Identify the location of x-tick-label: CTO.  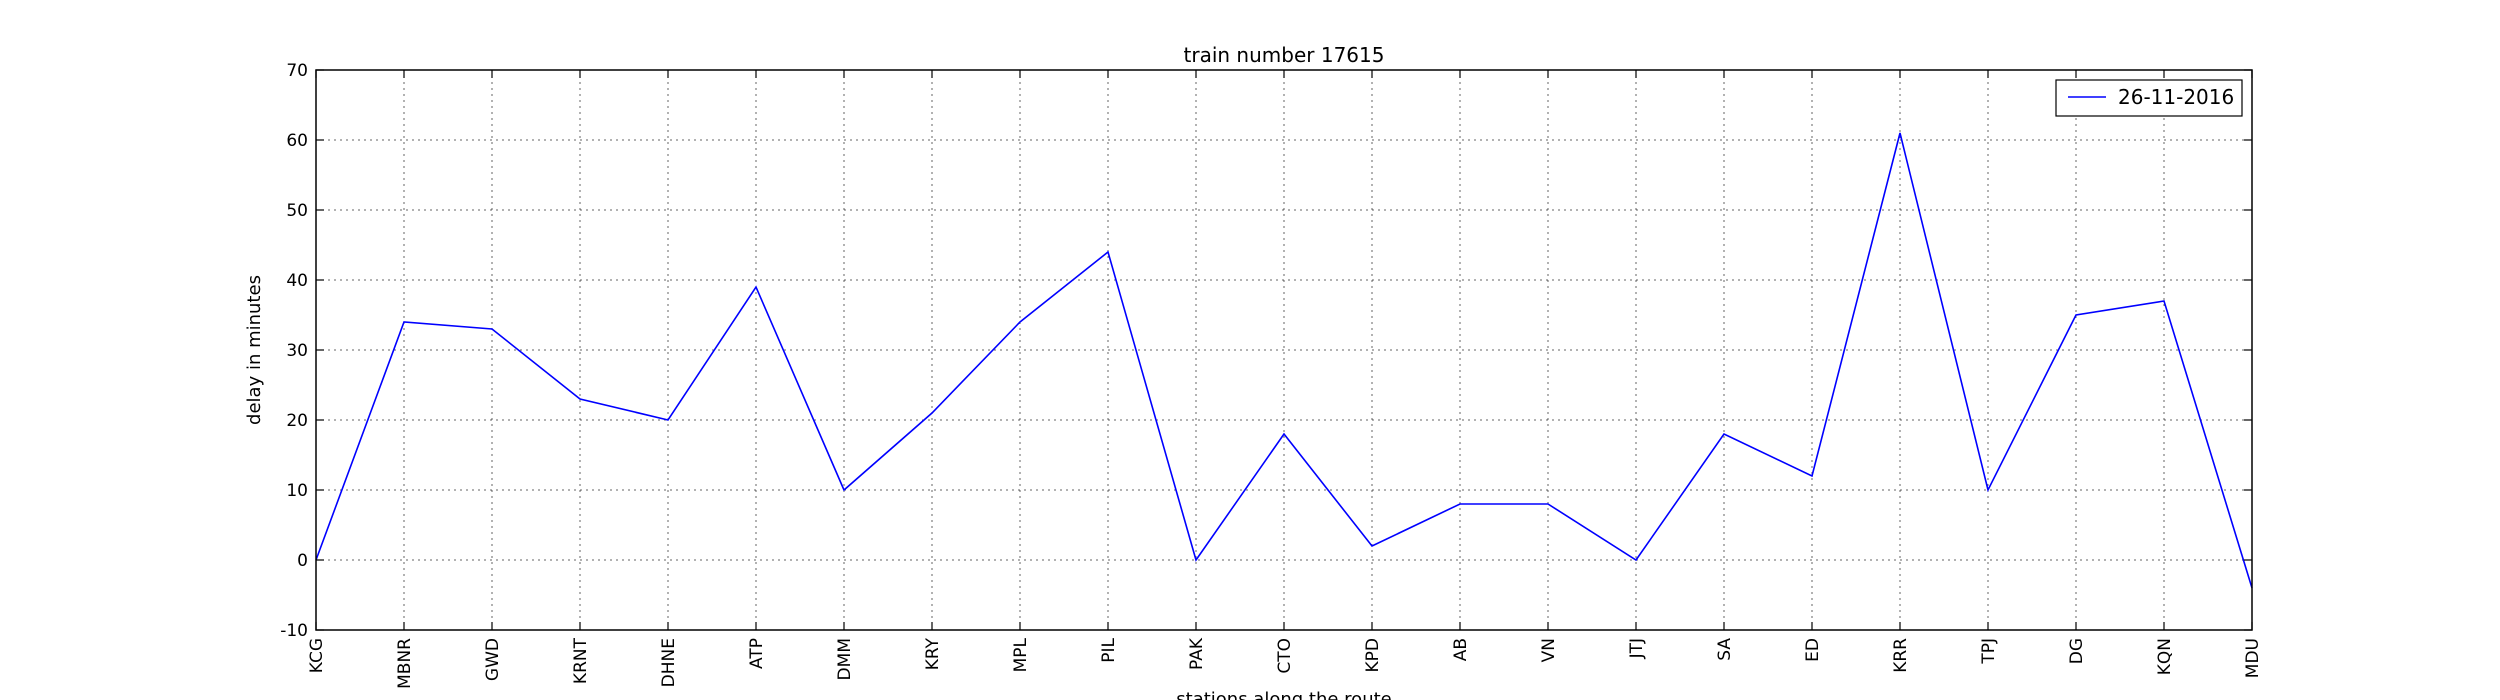
(1285, 656).